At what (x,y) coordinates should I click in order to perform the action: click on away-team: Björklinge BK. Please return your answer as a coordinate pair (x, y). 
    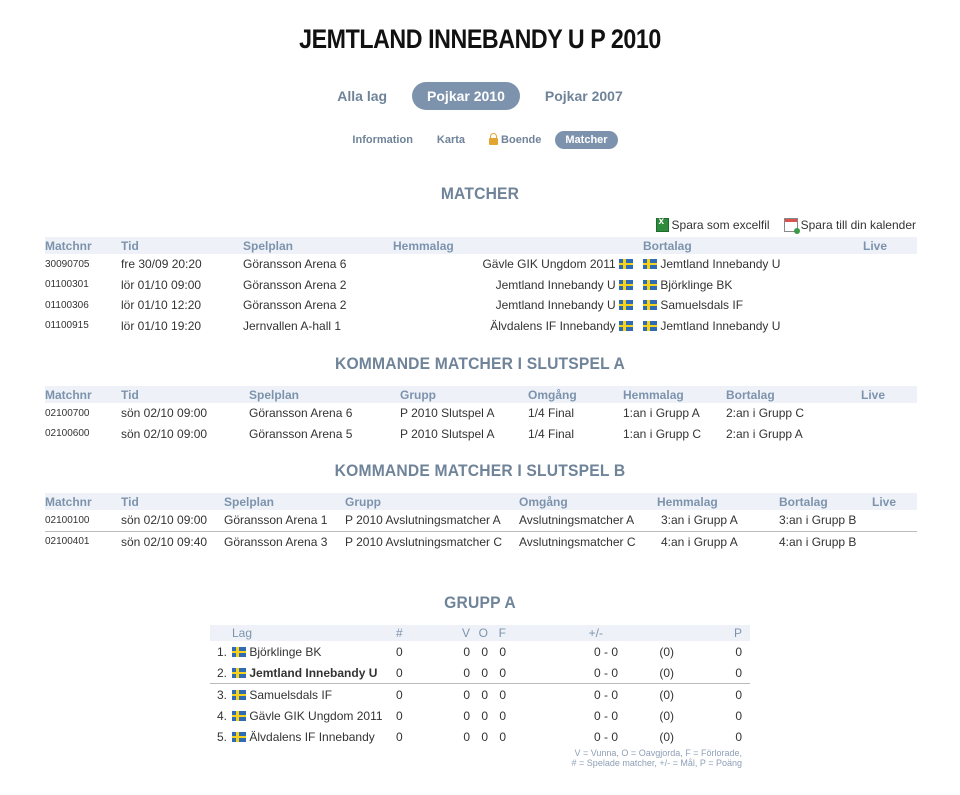
    Looking at the image, I should click on (753, 285).